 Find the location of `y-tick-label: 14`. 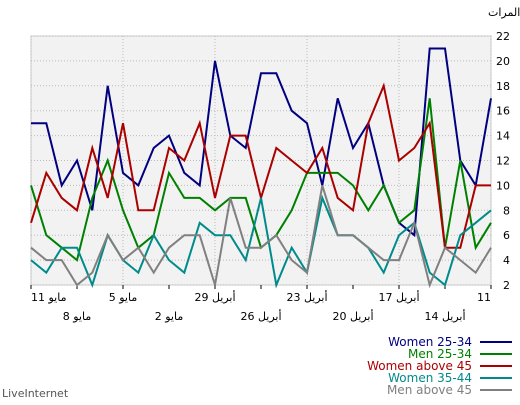

y-tick-label: 14 is located at coordinates (503, 136).